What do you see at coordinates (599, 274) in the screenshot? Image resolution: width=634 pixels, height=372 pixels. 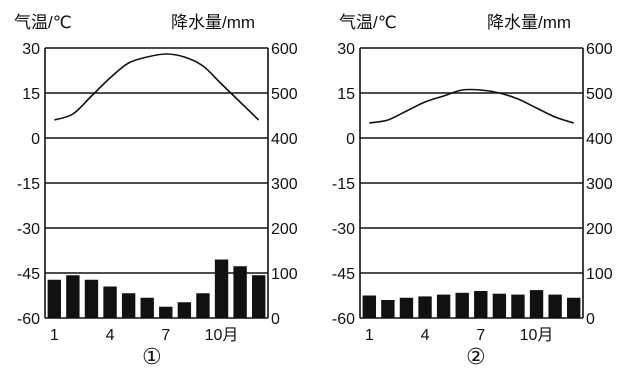 I see `chart2-precip-tick-label: 100` at bounding box center [599, 274].